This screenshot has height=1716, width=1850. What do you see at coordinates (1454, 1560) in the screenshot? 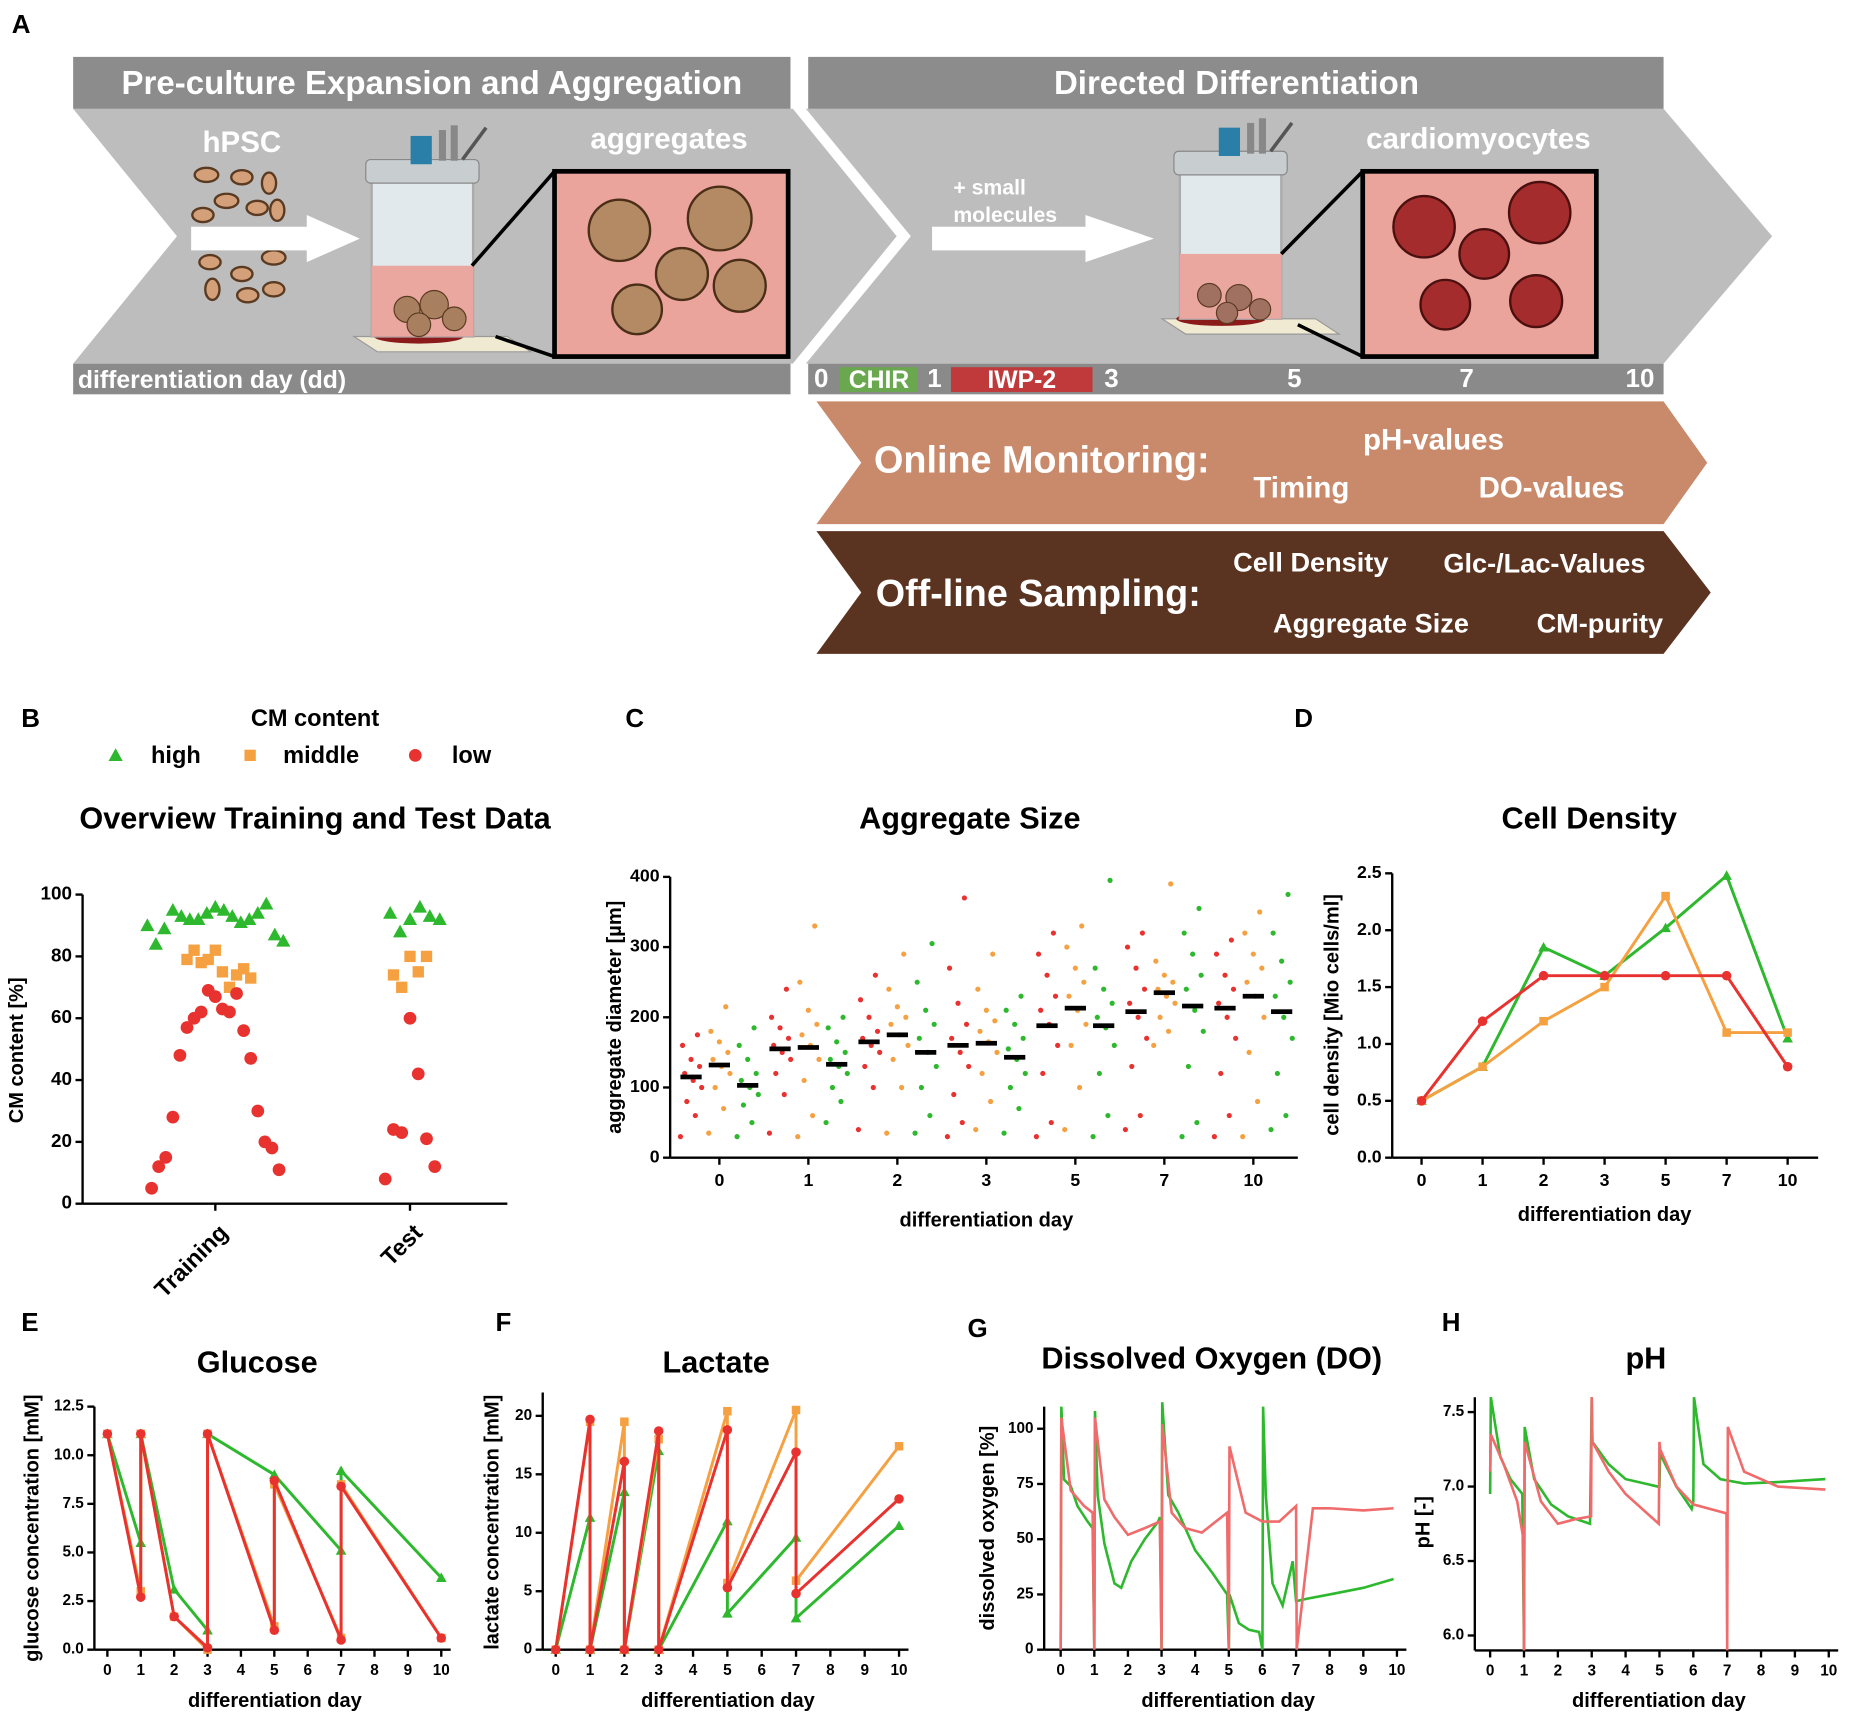
I see `y-tick-label: 6.5` at bounding box center [1454, 1560].